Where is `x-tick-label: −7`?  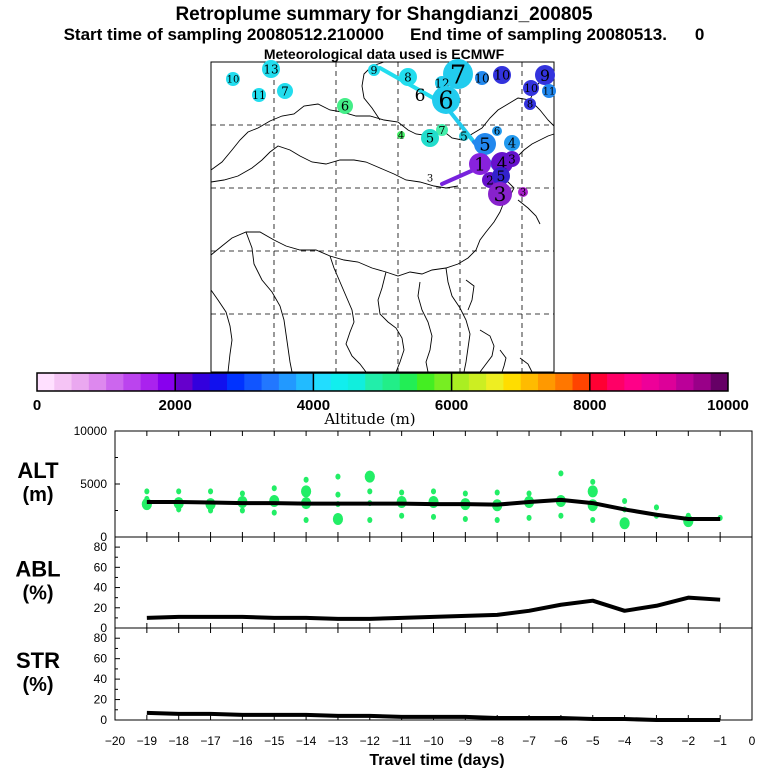 x-tick-label: −7 is located at coordinates (529, 741).